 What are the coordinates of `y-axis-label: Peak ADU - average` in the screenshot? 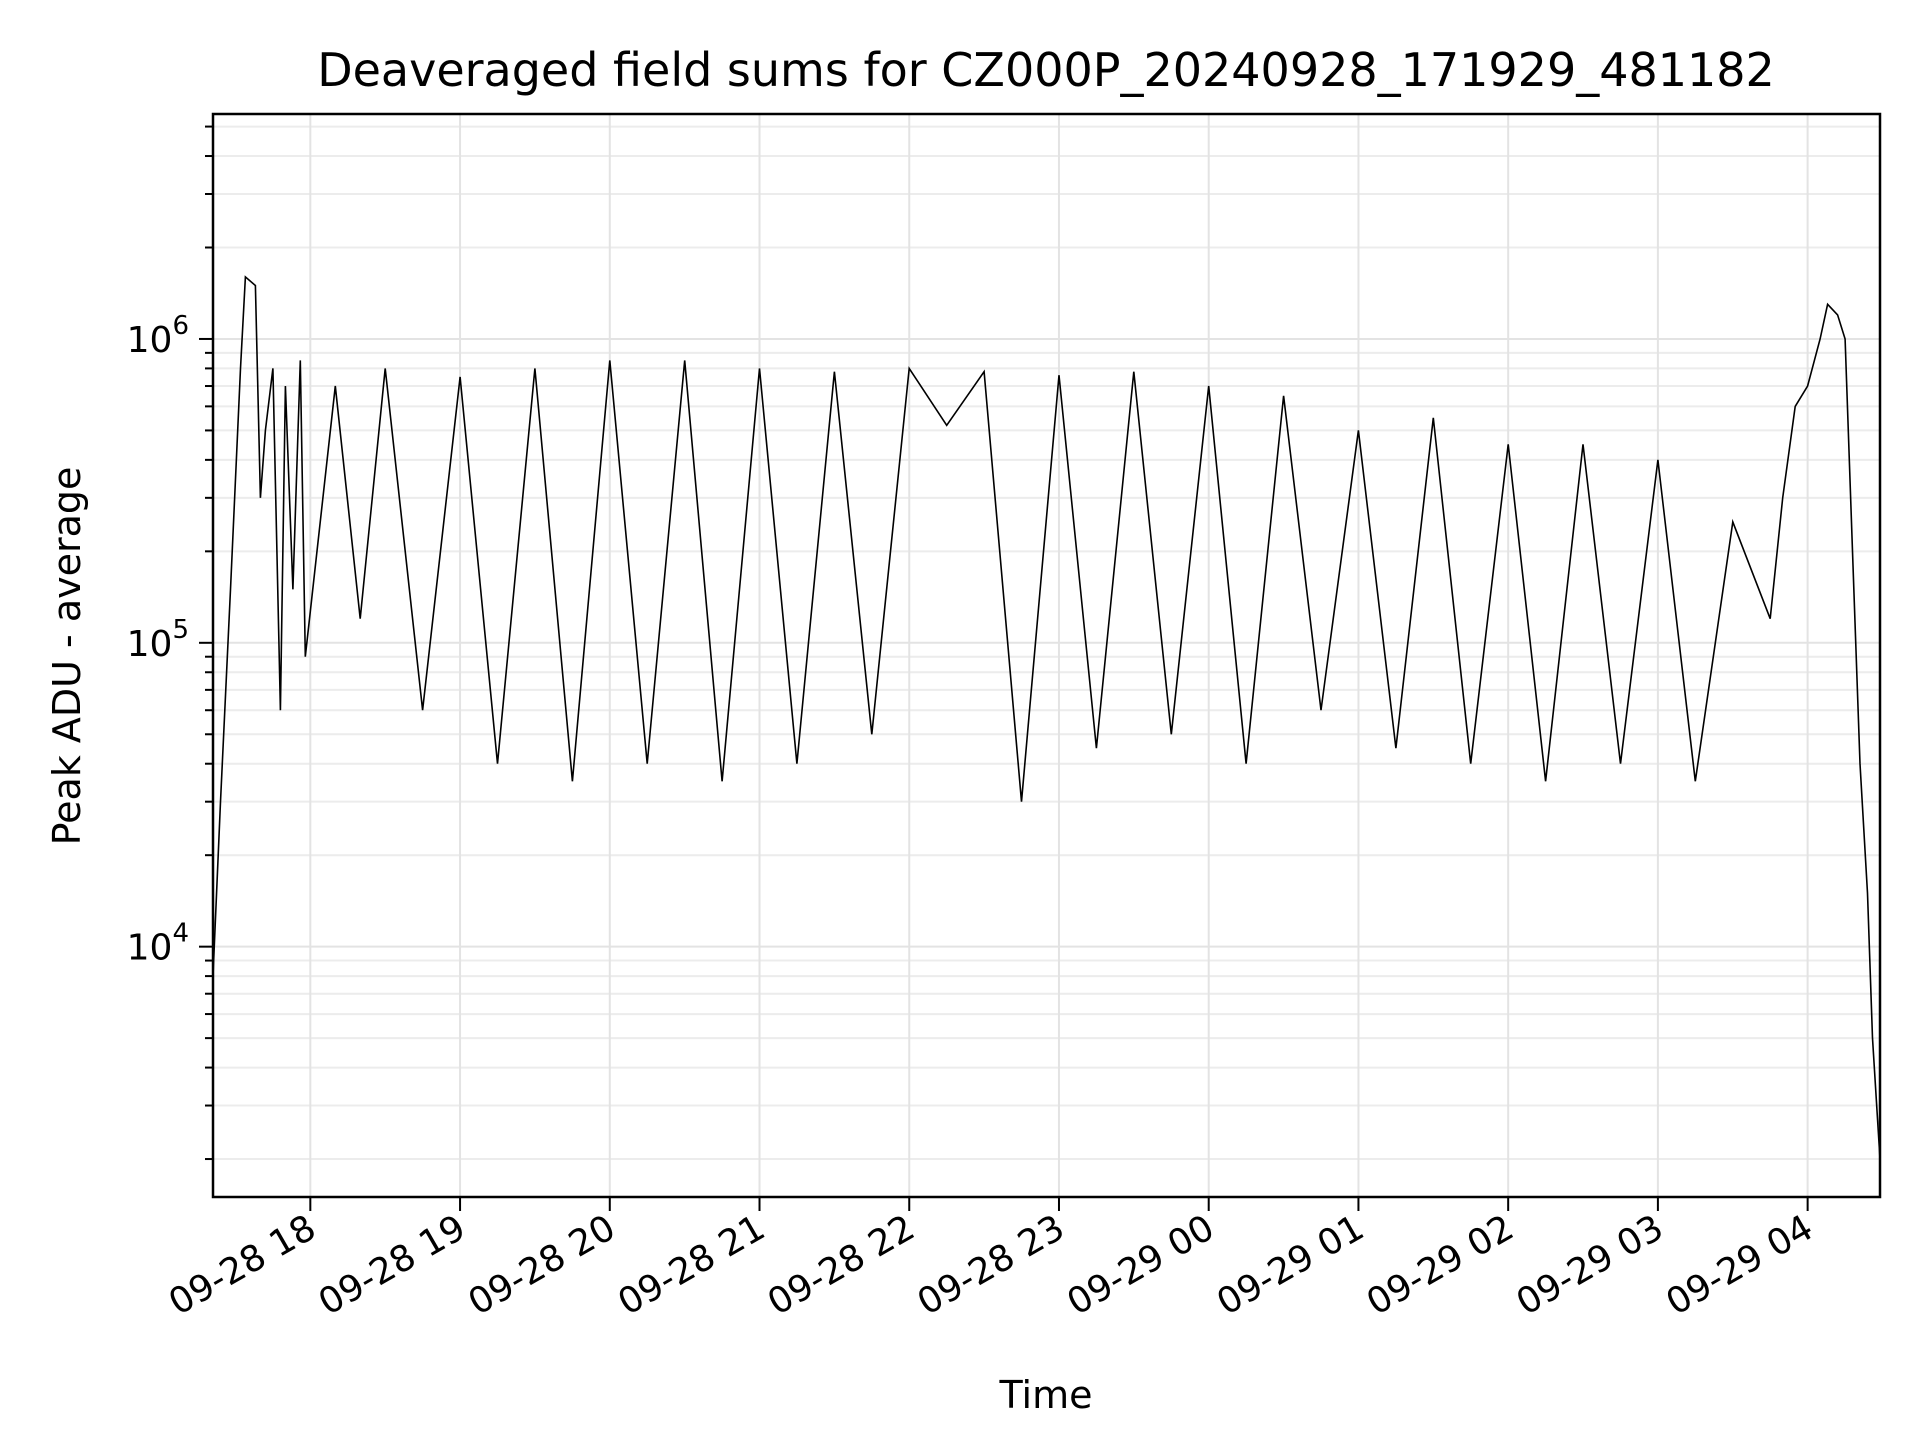 It's located at (67, 656).